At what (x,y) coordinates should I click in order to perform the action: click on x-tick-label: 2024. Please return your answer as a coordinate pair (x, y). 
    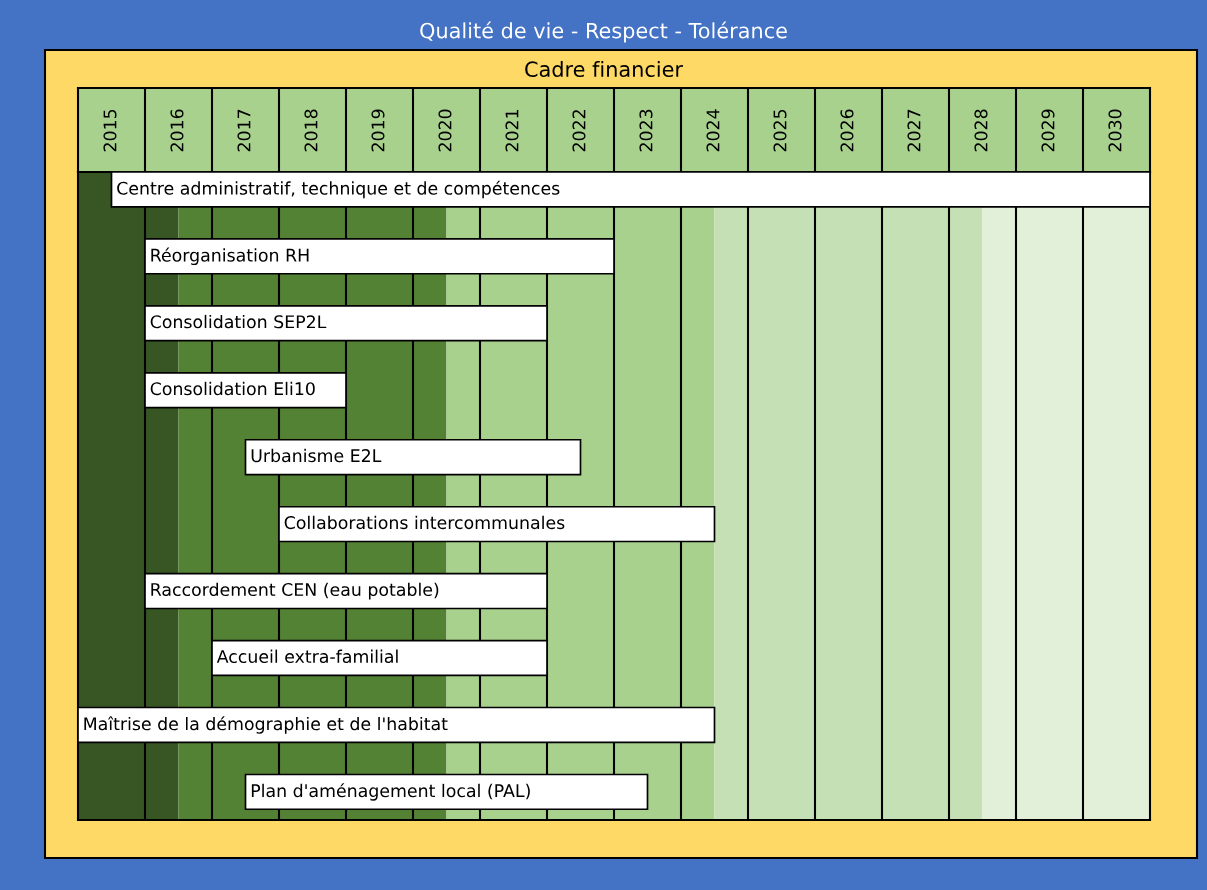
    Looking at the image, I should click on (713, 130).